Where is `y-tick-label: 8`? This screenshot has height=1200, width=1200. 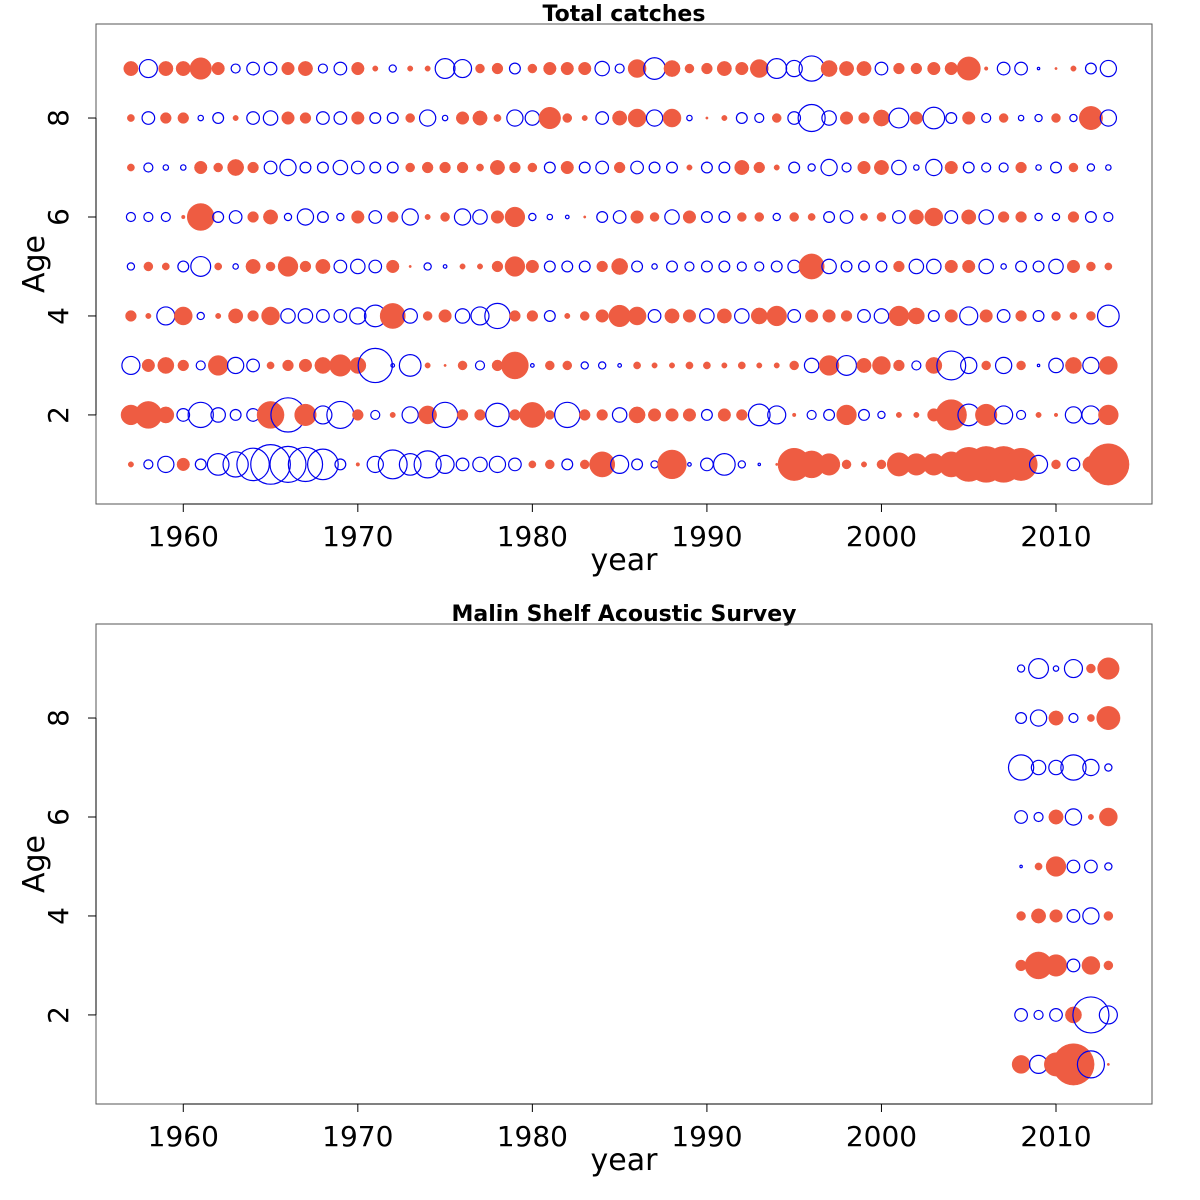
y-tick-label: 8 is located at coordinates (58, 718).